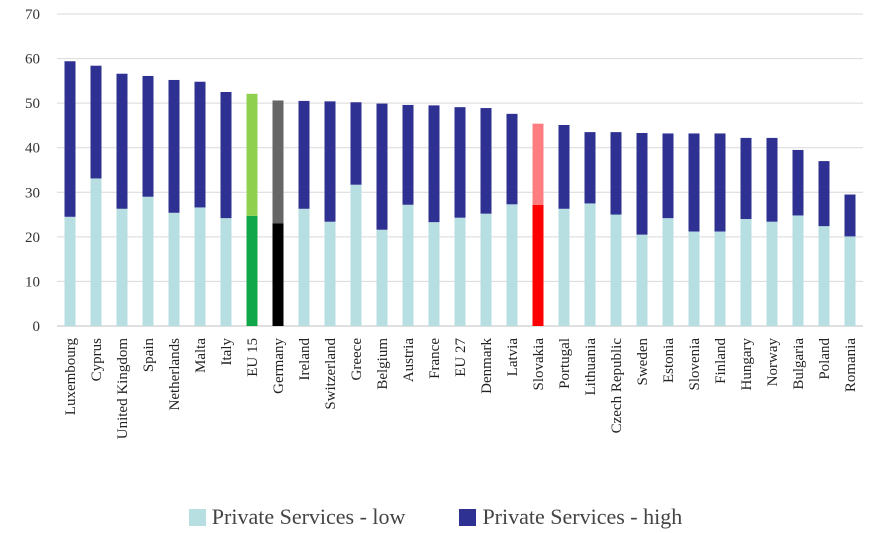 The image size is (871, 533). I want to click on x-category-label: Greece, so click(357, 359).